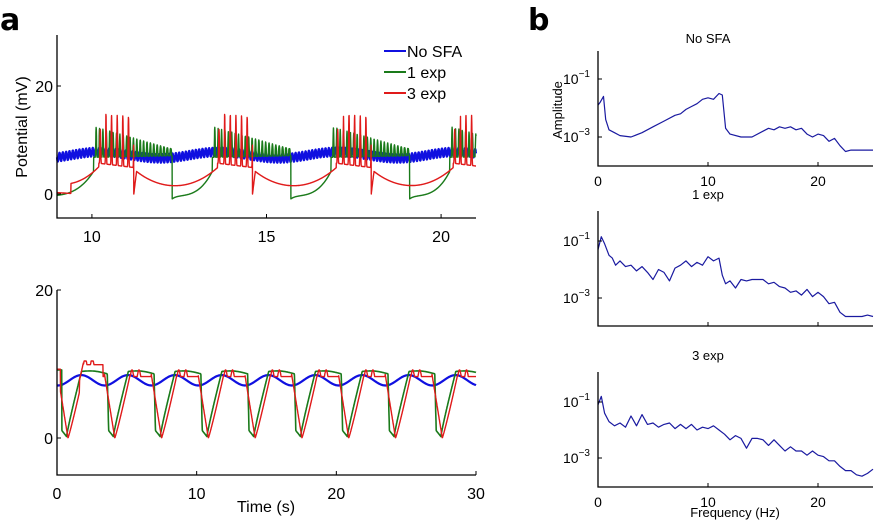  What do you see at coordinates (426, 94) in the screenshot?
I see `legend-label-3-exp: 3 exp` at bounding box center [426, 94].